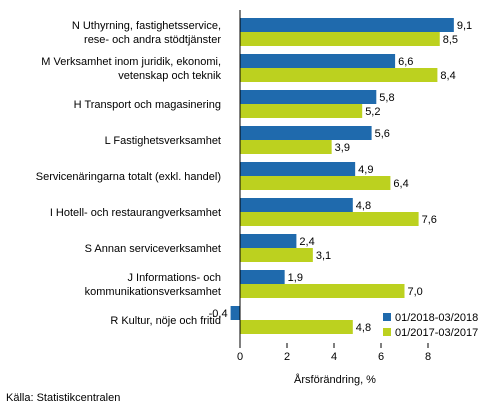  Describe the element at coordinates (381, 357) in the screenshot. I see `x-tick-label: 6` at that location.